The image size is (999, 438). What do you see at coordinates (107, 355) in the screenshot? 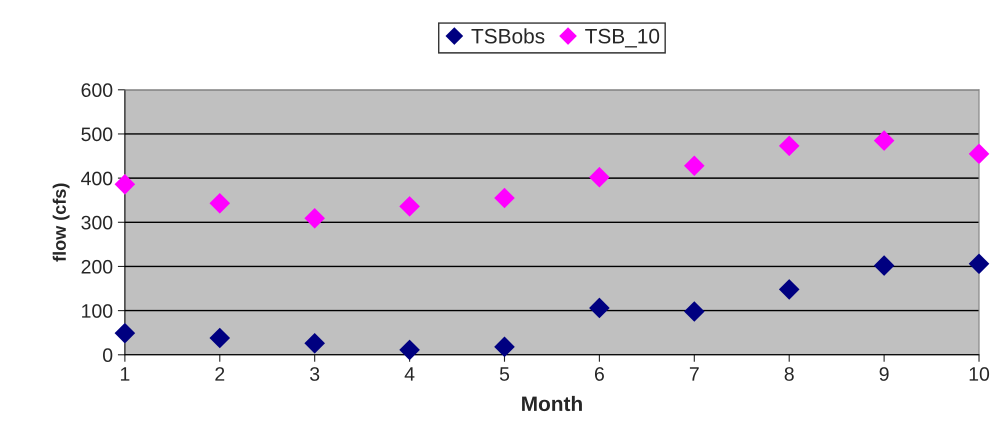
I see `y-tick-label: 0` at bounding box center [107, 355].